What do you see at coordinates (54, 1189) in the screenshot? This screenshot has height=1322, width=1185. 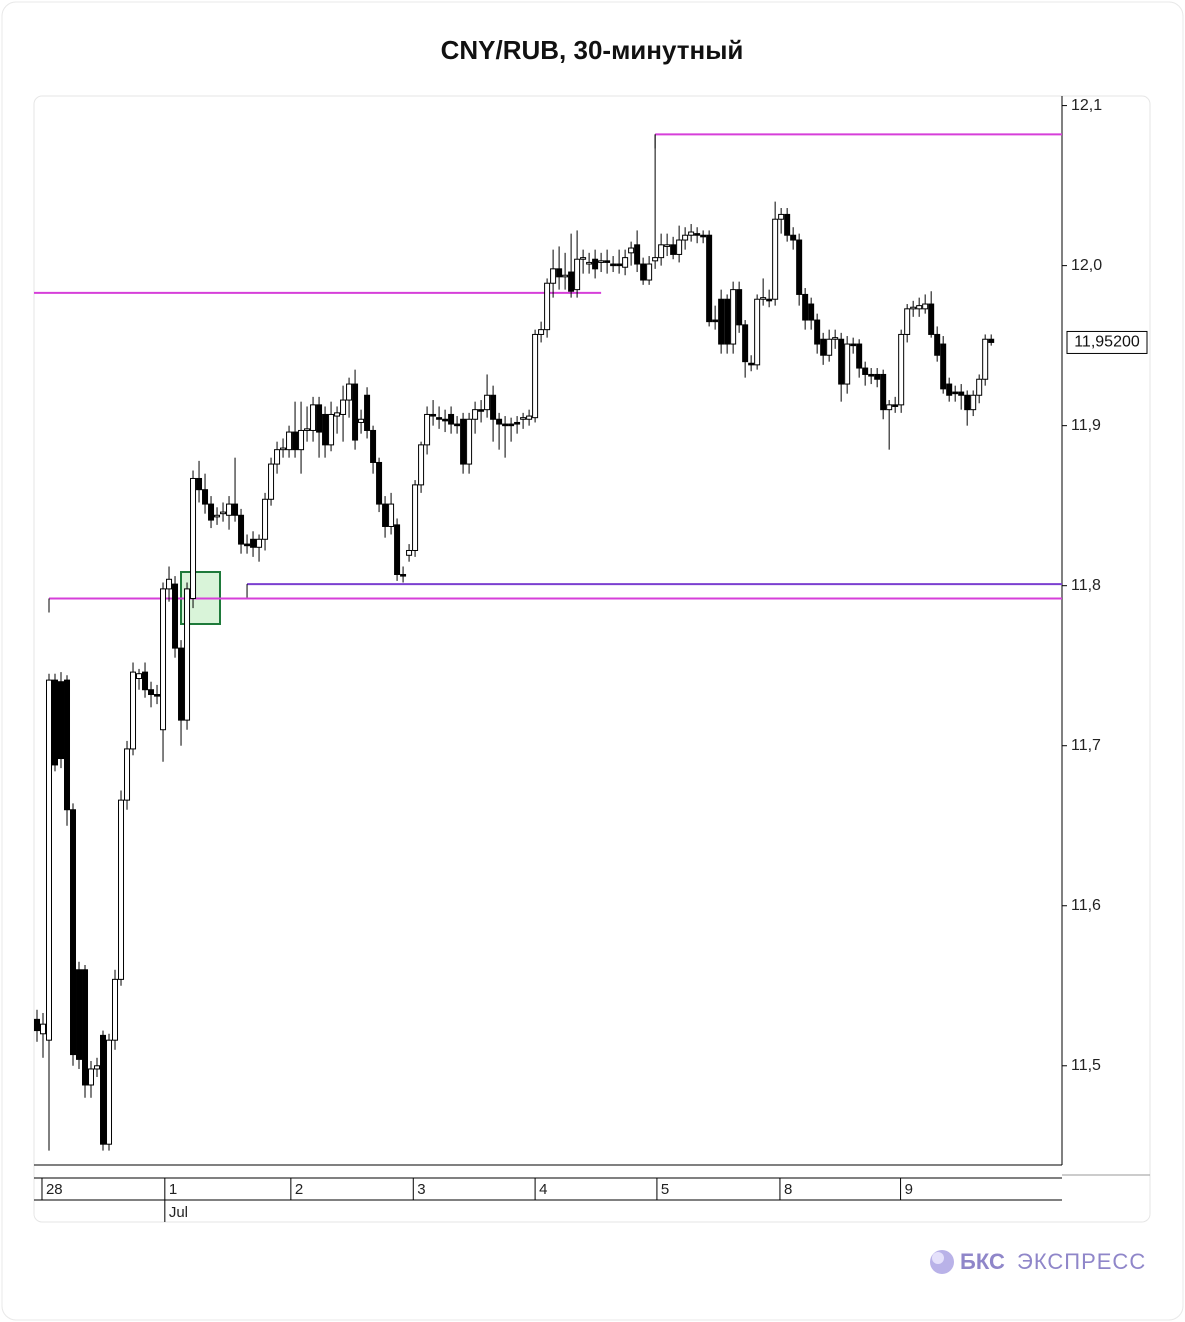 I see `x-tick-label: 28` at bounding box center [54, 1189].